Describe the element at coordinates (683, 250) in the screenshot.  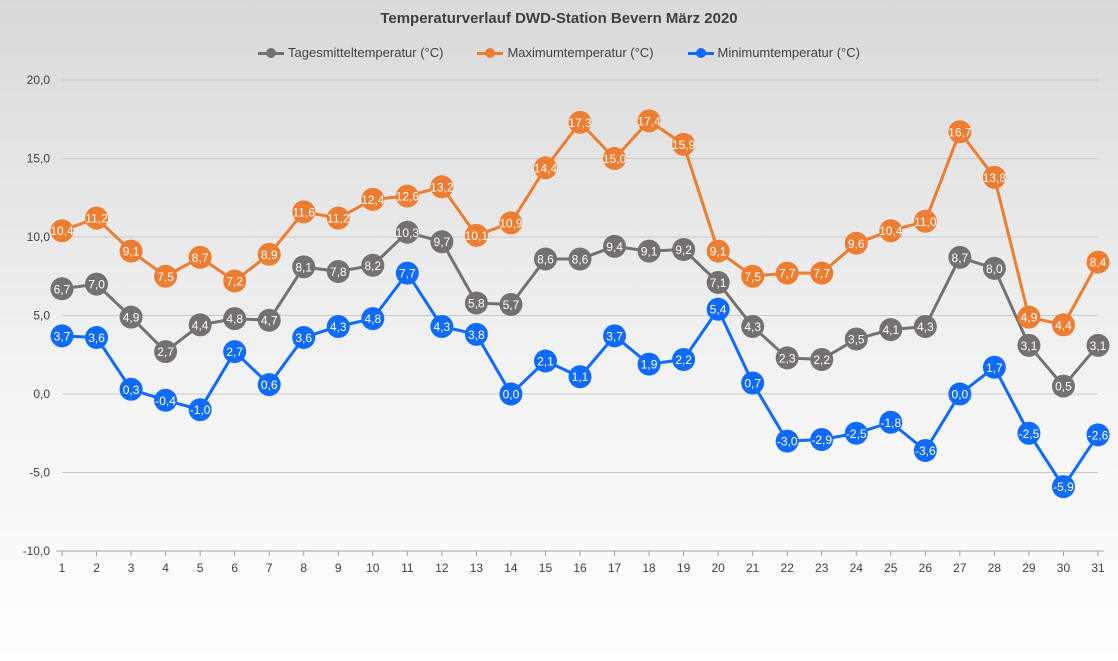
I see `data-label-mean: 9,2` at that location.